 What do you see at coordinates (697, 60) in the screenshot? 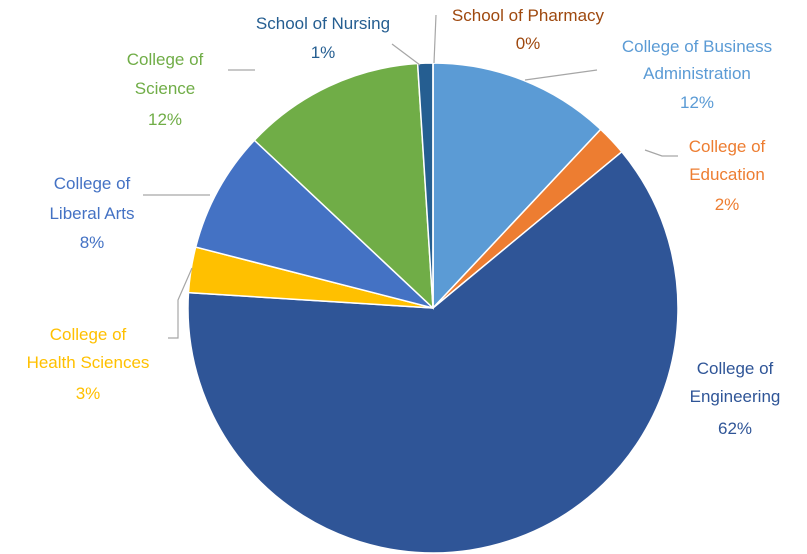
I see `slice-label: College of Business Administration` at bounding box center [697, 60].